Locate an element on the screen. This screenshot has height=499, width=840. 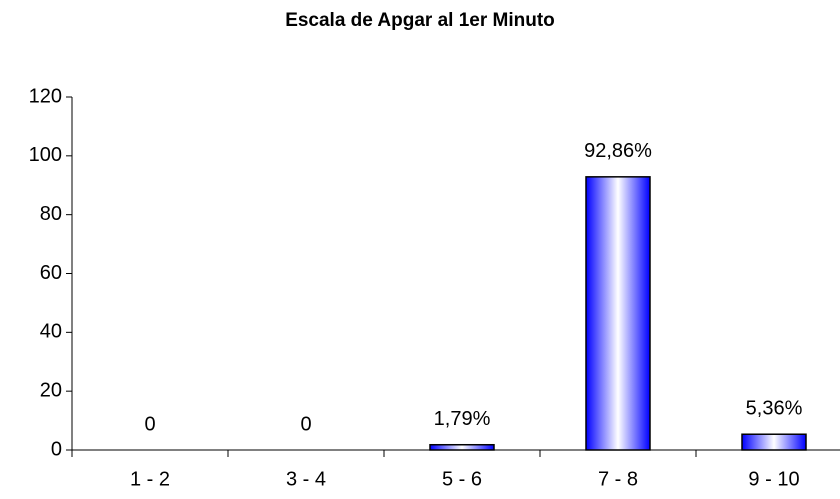
value-label: 5,36% is located at coordinates (774, 409).